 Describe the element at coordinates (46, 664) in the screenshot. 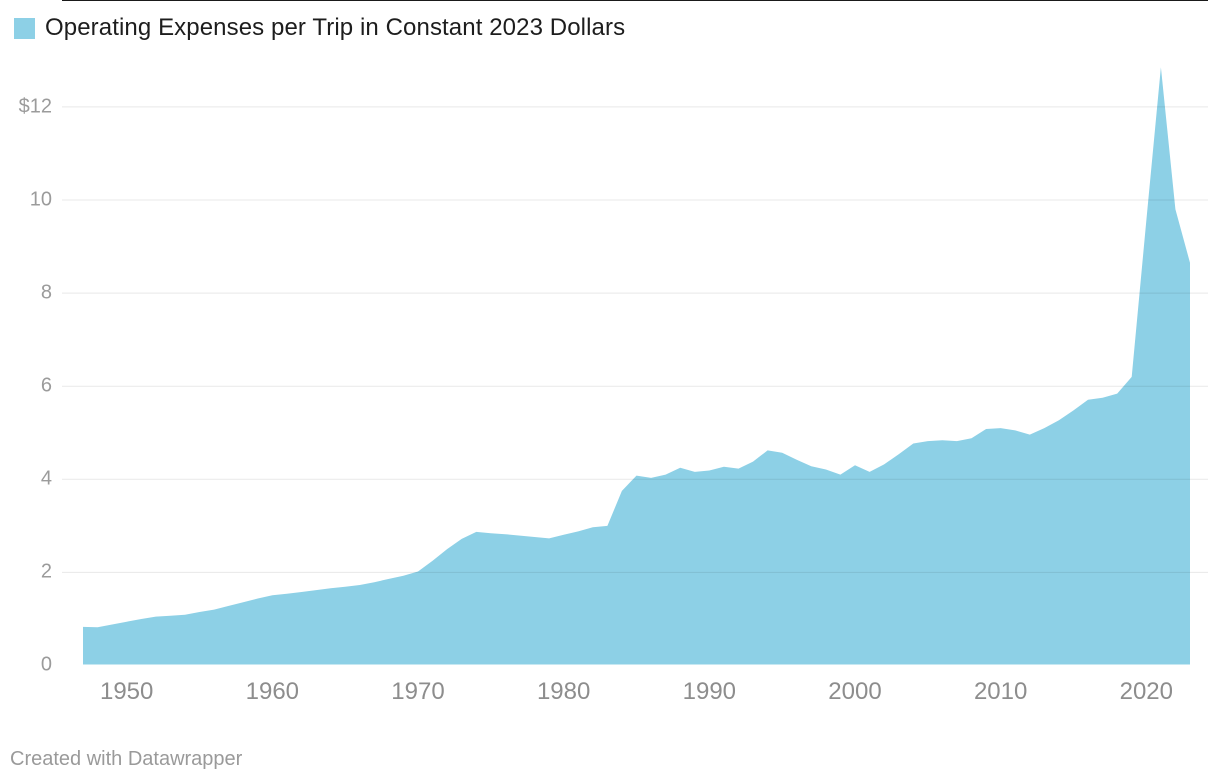

I see `y-axis-label-0: 0` at that location.